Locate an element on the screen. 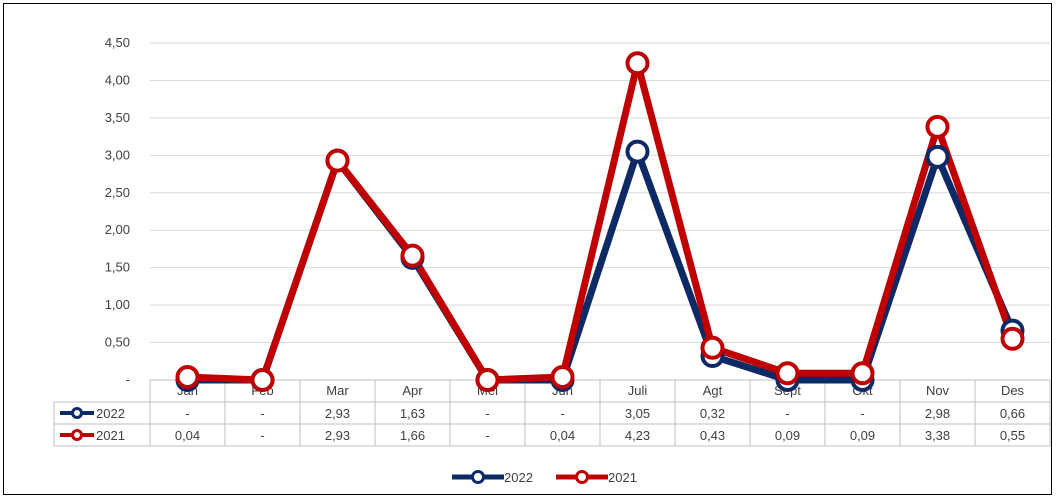 The width and height of the screenshot is (1057, 498). table-cell: 4,23 is located at coordinates (637, 435).